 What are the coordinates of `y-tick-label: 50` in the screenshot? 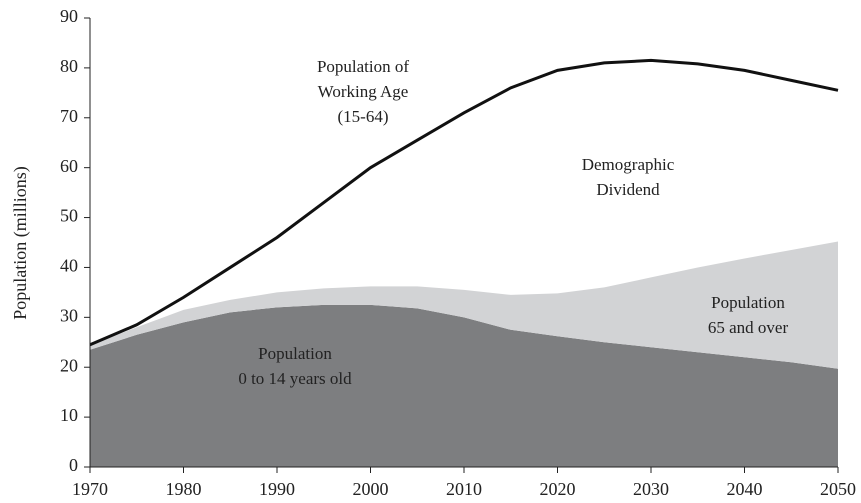 It's located at (69, 216).